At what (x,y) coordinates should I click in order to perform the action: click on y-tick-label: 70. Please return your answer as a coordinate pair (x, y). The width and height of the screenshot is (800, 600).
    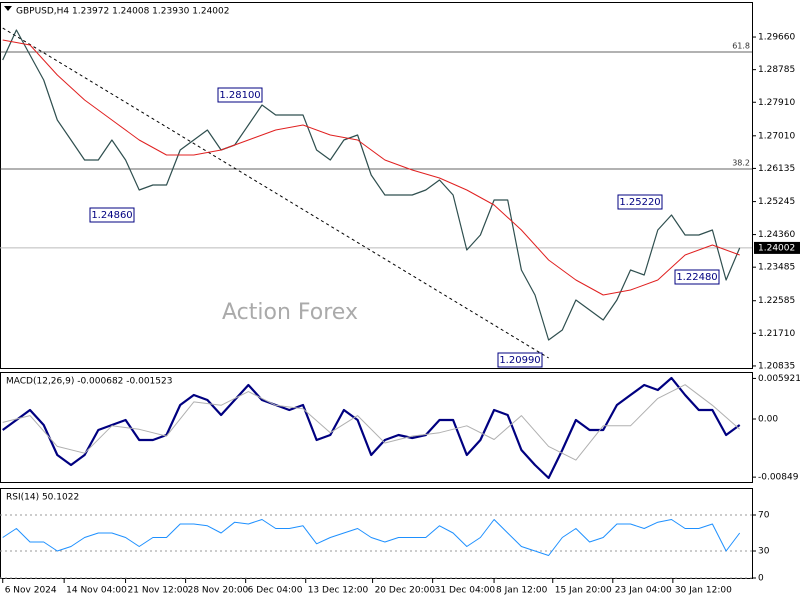
    Looking at the image, I should click on (764, 516).